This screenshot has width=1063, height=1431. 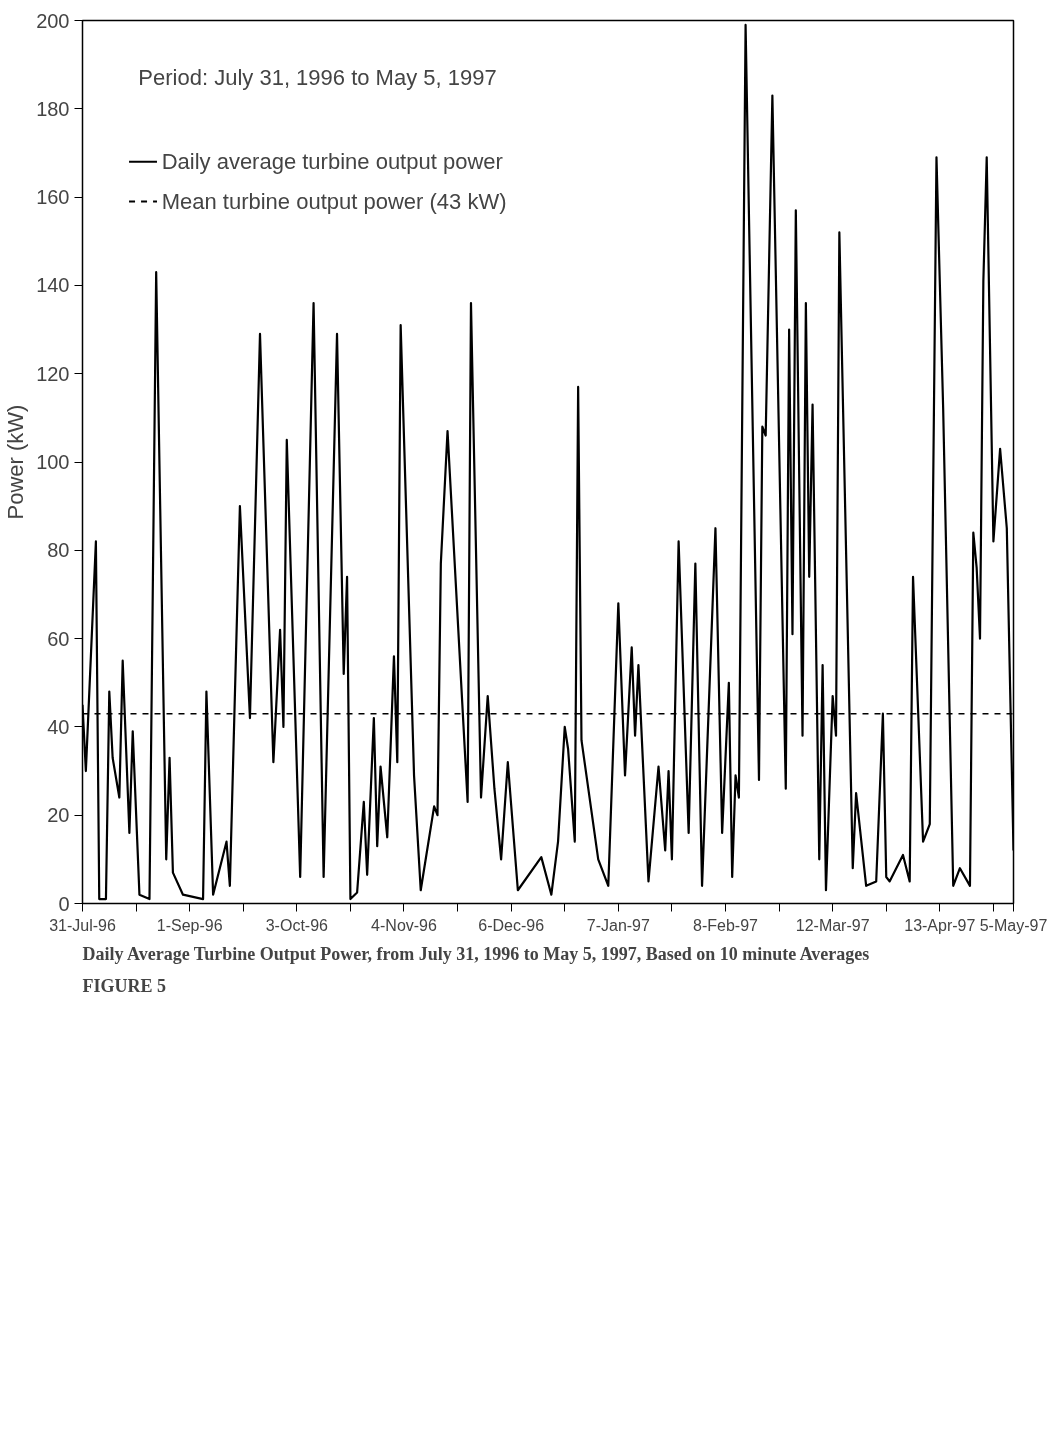 I want to click on text: Daily Average Turbine Output Power, from July 31, 1996 to May 5, 1997, Based on 10 minute Averages, so click(x=476, y=953).